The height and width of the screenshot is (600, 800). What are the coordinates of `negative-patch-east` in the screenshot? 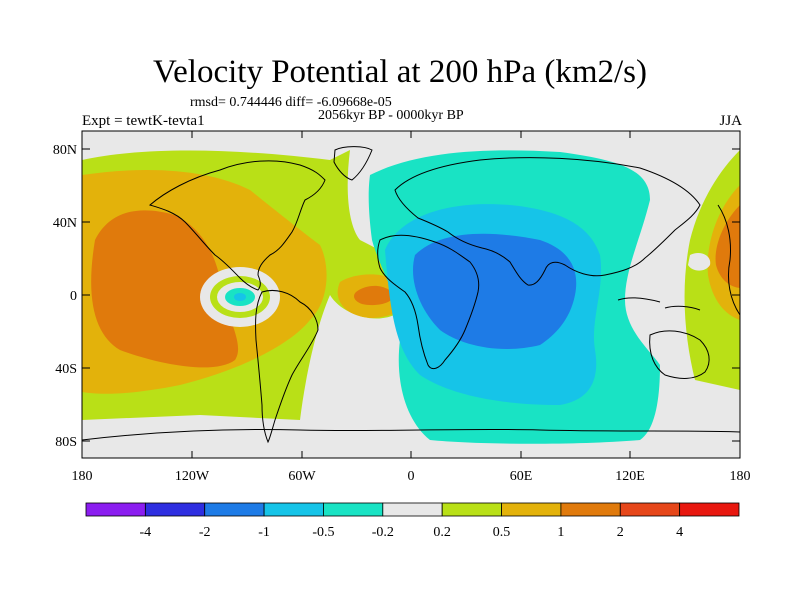 It's located at (699, 262).